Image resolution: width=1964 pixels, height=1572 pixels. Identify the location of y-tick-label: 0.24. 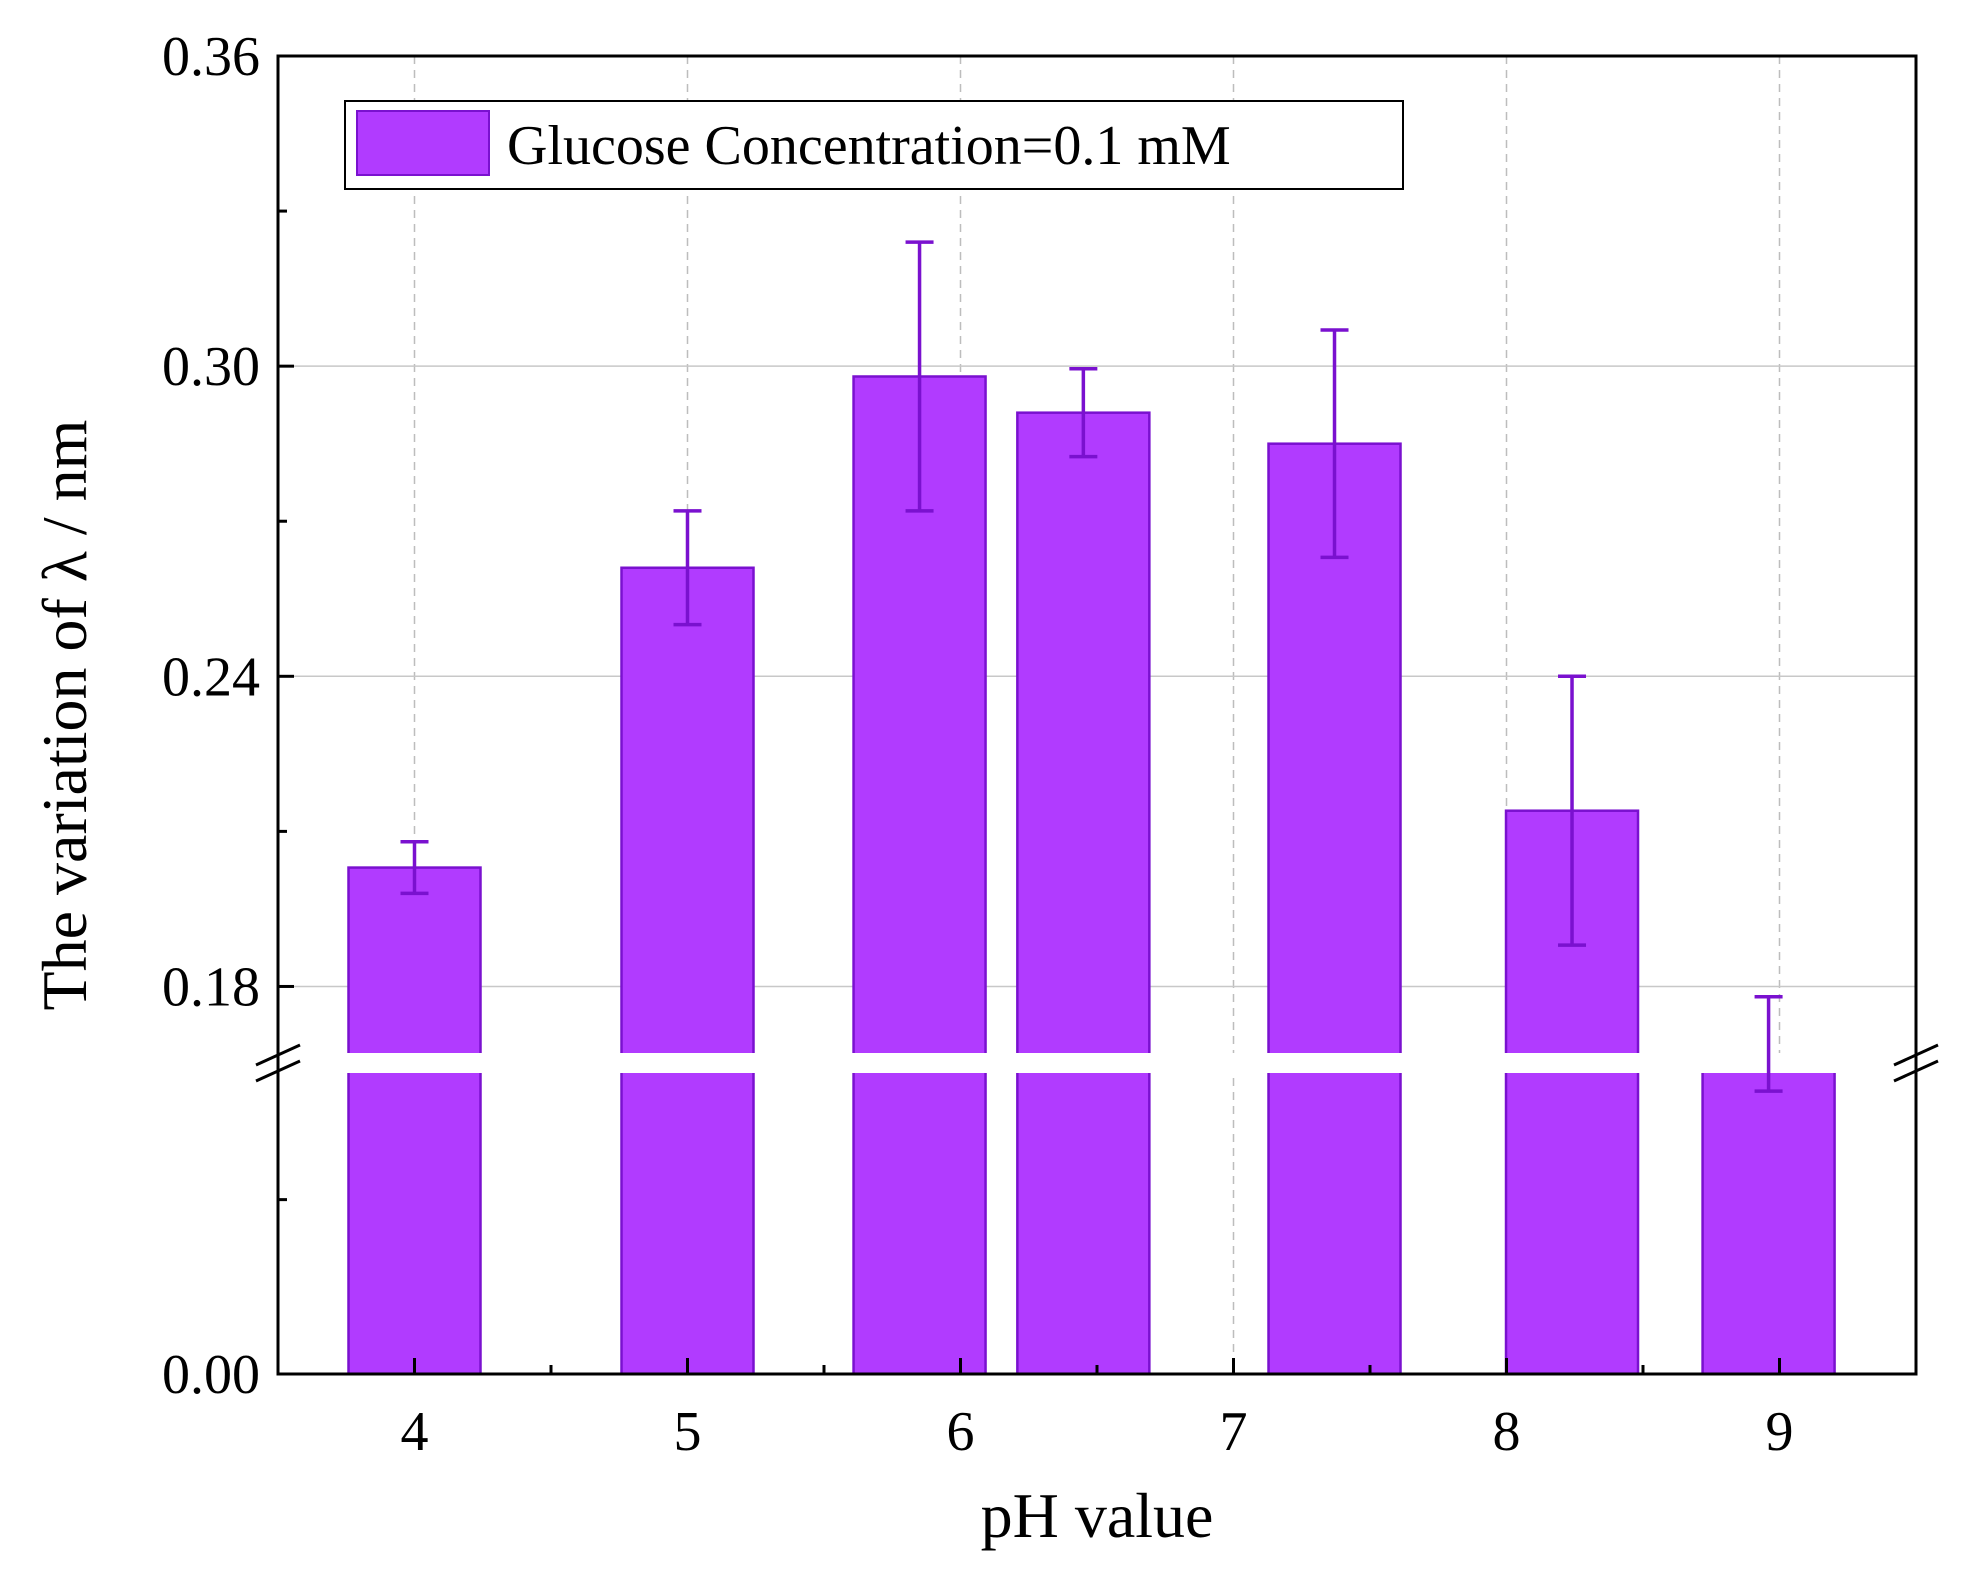
(211, 677).